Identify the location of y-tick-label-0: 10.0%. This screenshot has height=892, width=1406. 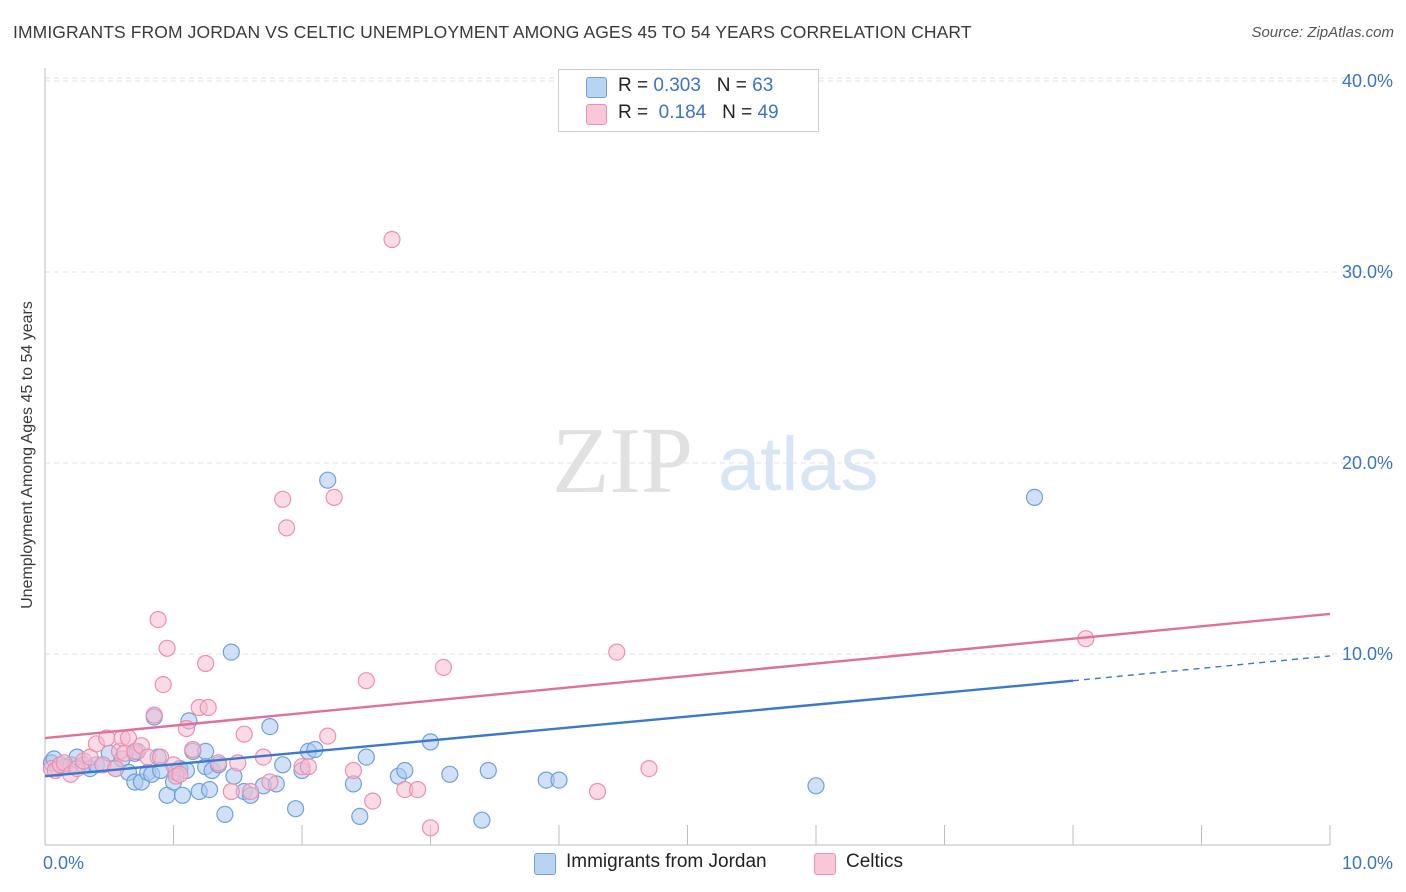
(1367, 654).